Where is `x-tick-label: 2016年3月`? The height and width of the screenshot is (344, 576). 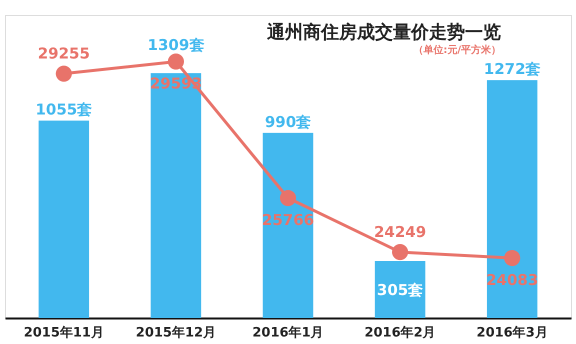
x-tick-label: 2016年3月 is located at coordinates (512, 333).